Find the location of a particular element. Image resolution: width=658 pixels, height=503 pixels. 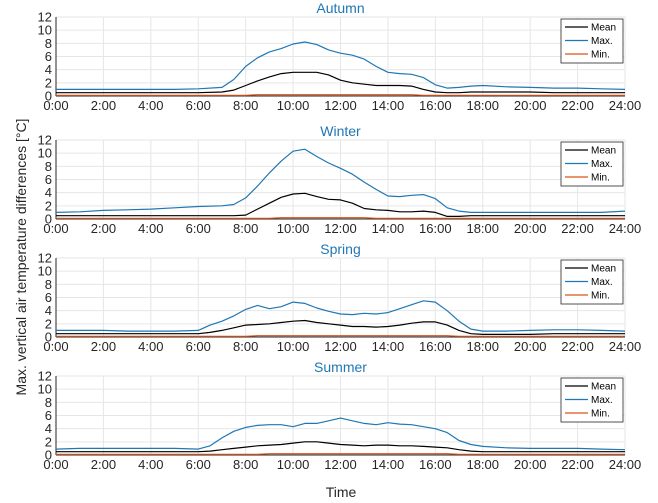

x-axis-label: Time is located at coordinates (341, 492).